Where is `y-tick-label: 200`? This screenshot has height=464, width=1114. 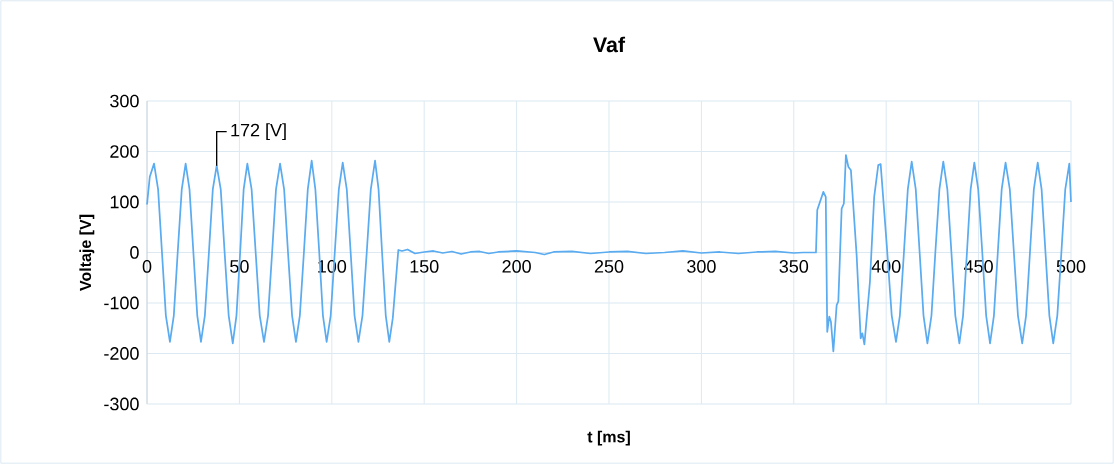 y-tick-label: 200 is located at coordinates (124, 151).